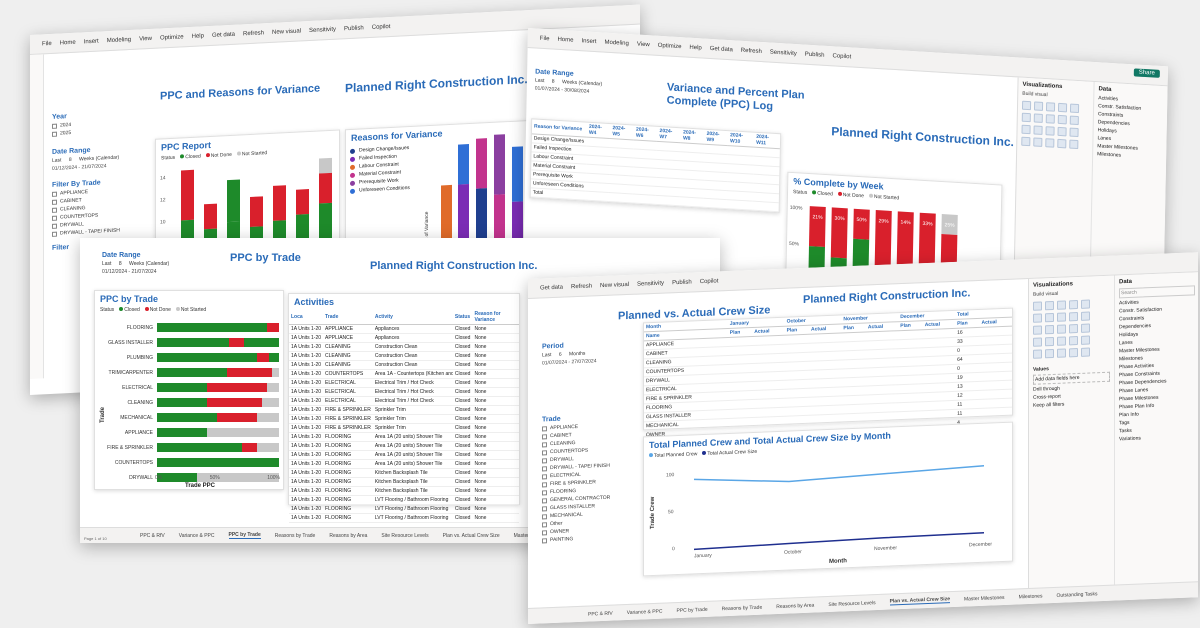  What do you see at coordinates (412, 317) in the screenshot?
I see `col-header: Activity` at bounding box center [412, 317].